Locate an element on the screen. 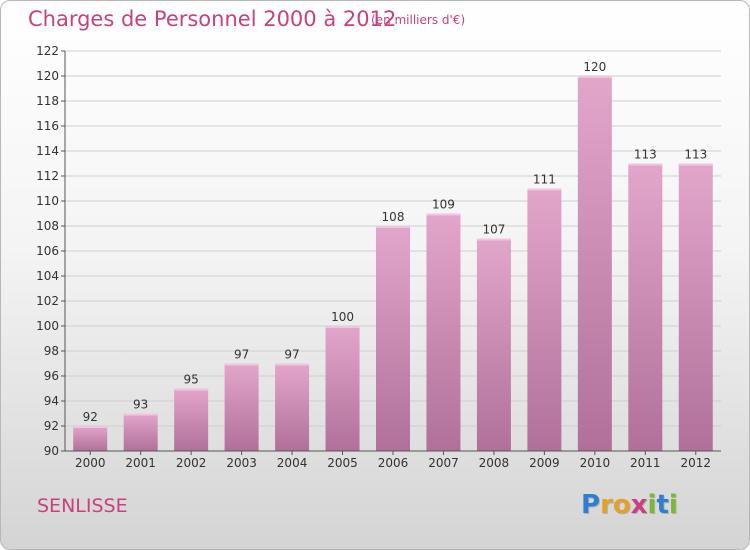 The height and width of the screenshot is (550, 750). x-tick-label: 2003 is located at coordinates (241, 463).